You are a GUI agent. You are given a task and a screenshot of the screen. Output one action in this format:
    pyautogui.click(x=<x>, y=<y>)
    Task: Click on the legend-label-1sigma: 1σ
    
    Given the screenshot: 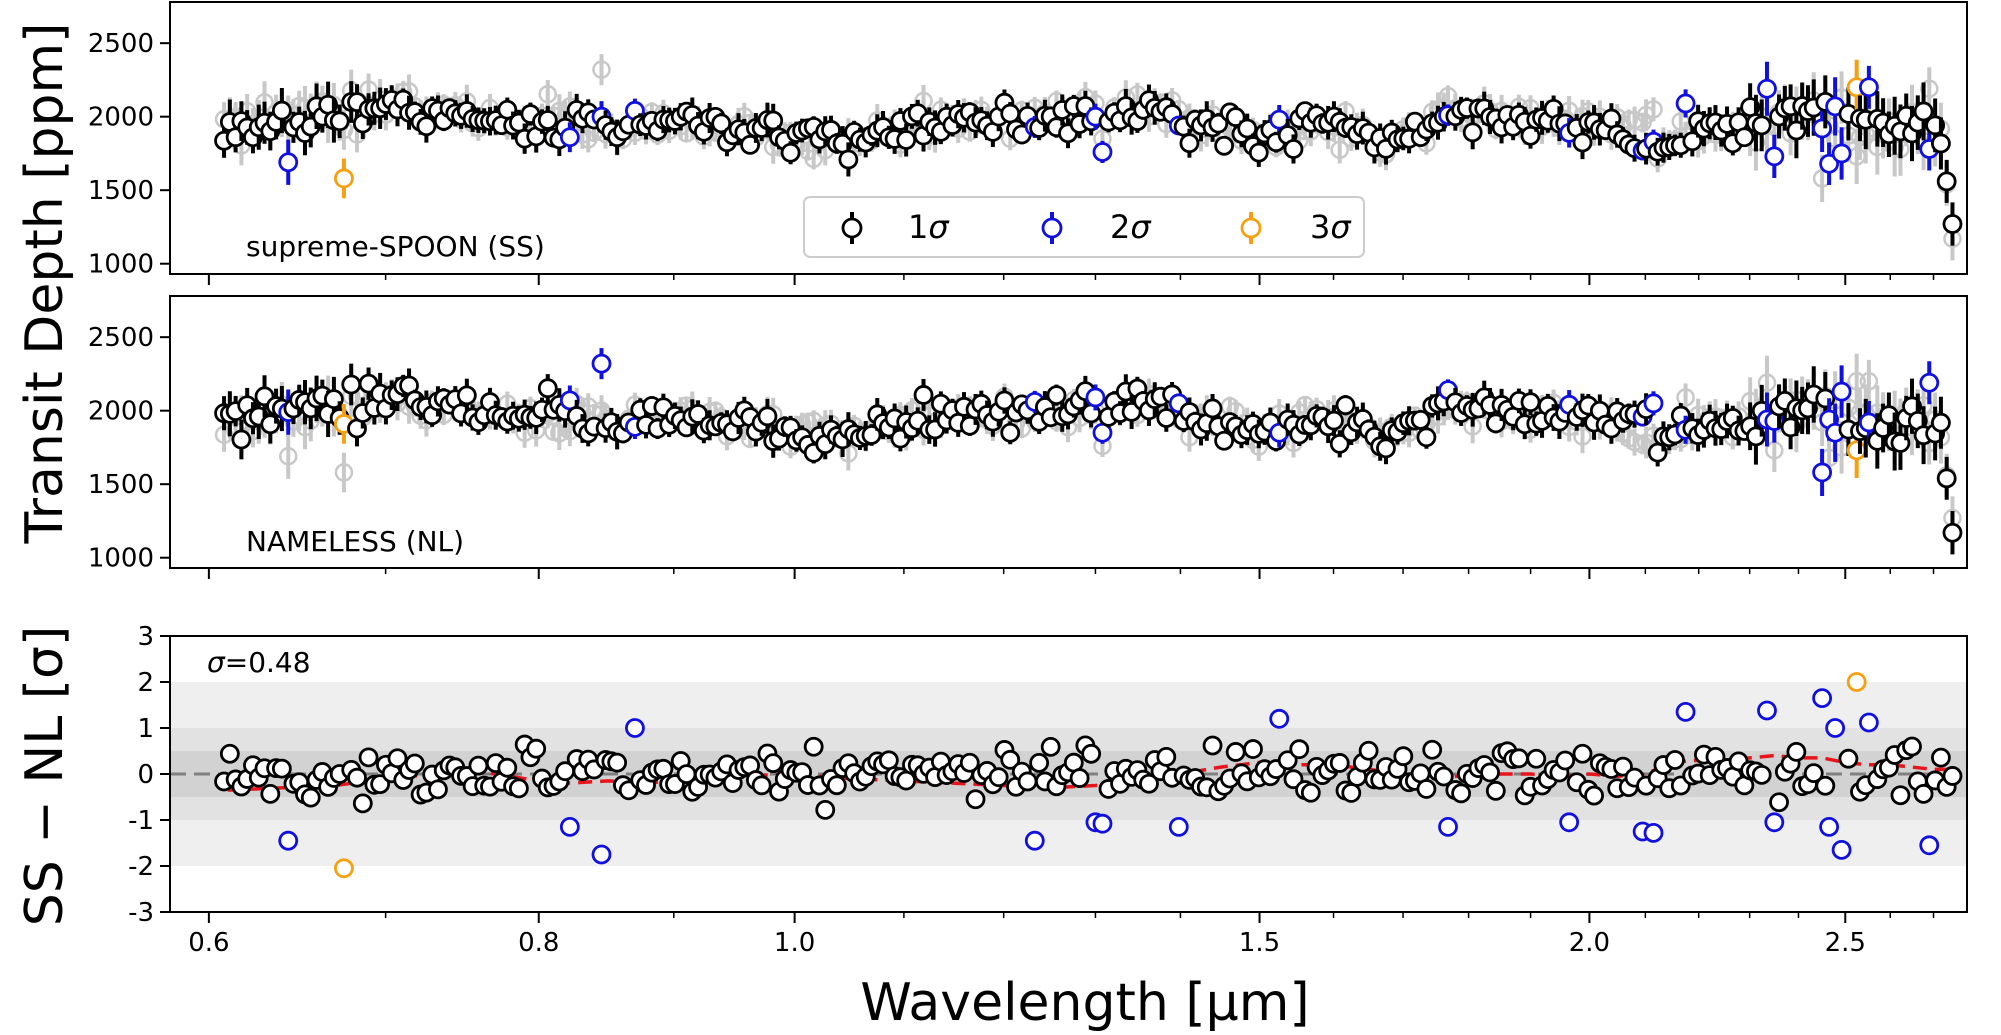 What is the action you would take?
    pyautogui.click(x=929, y=227)
    